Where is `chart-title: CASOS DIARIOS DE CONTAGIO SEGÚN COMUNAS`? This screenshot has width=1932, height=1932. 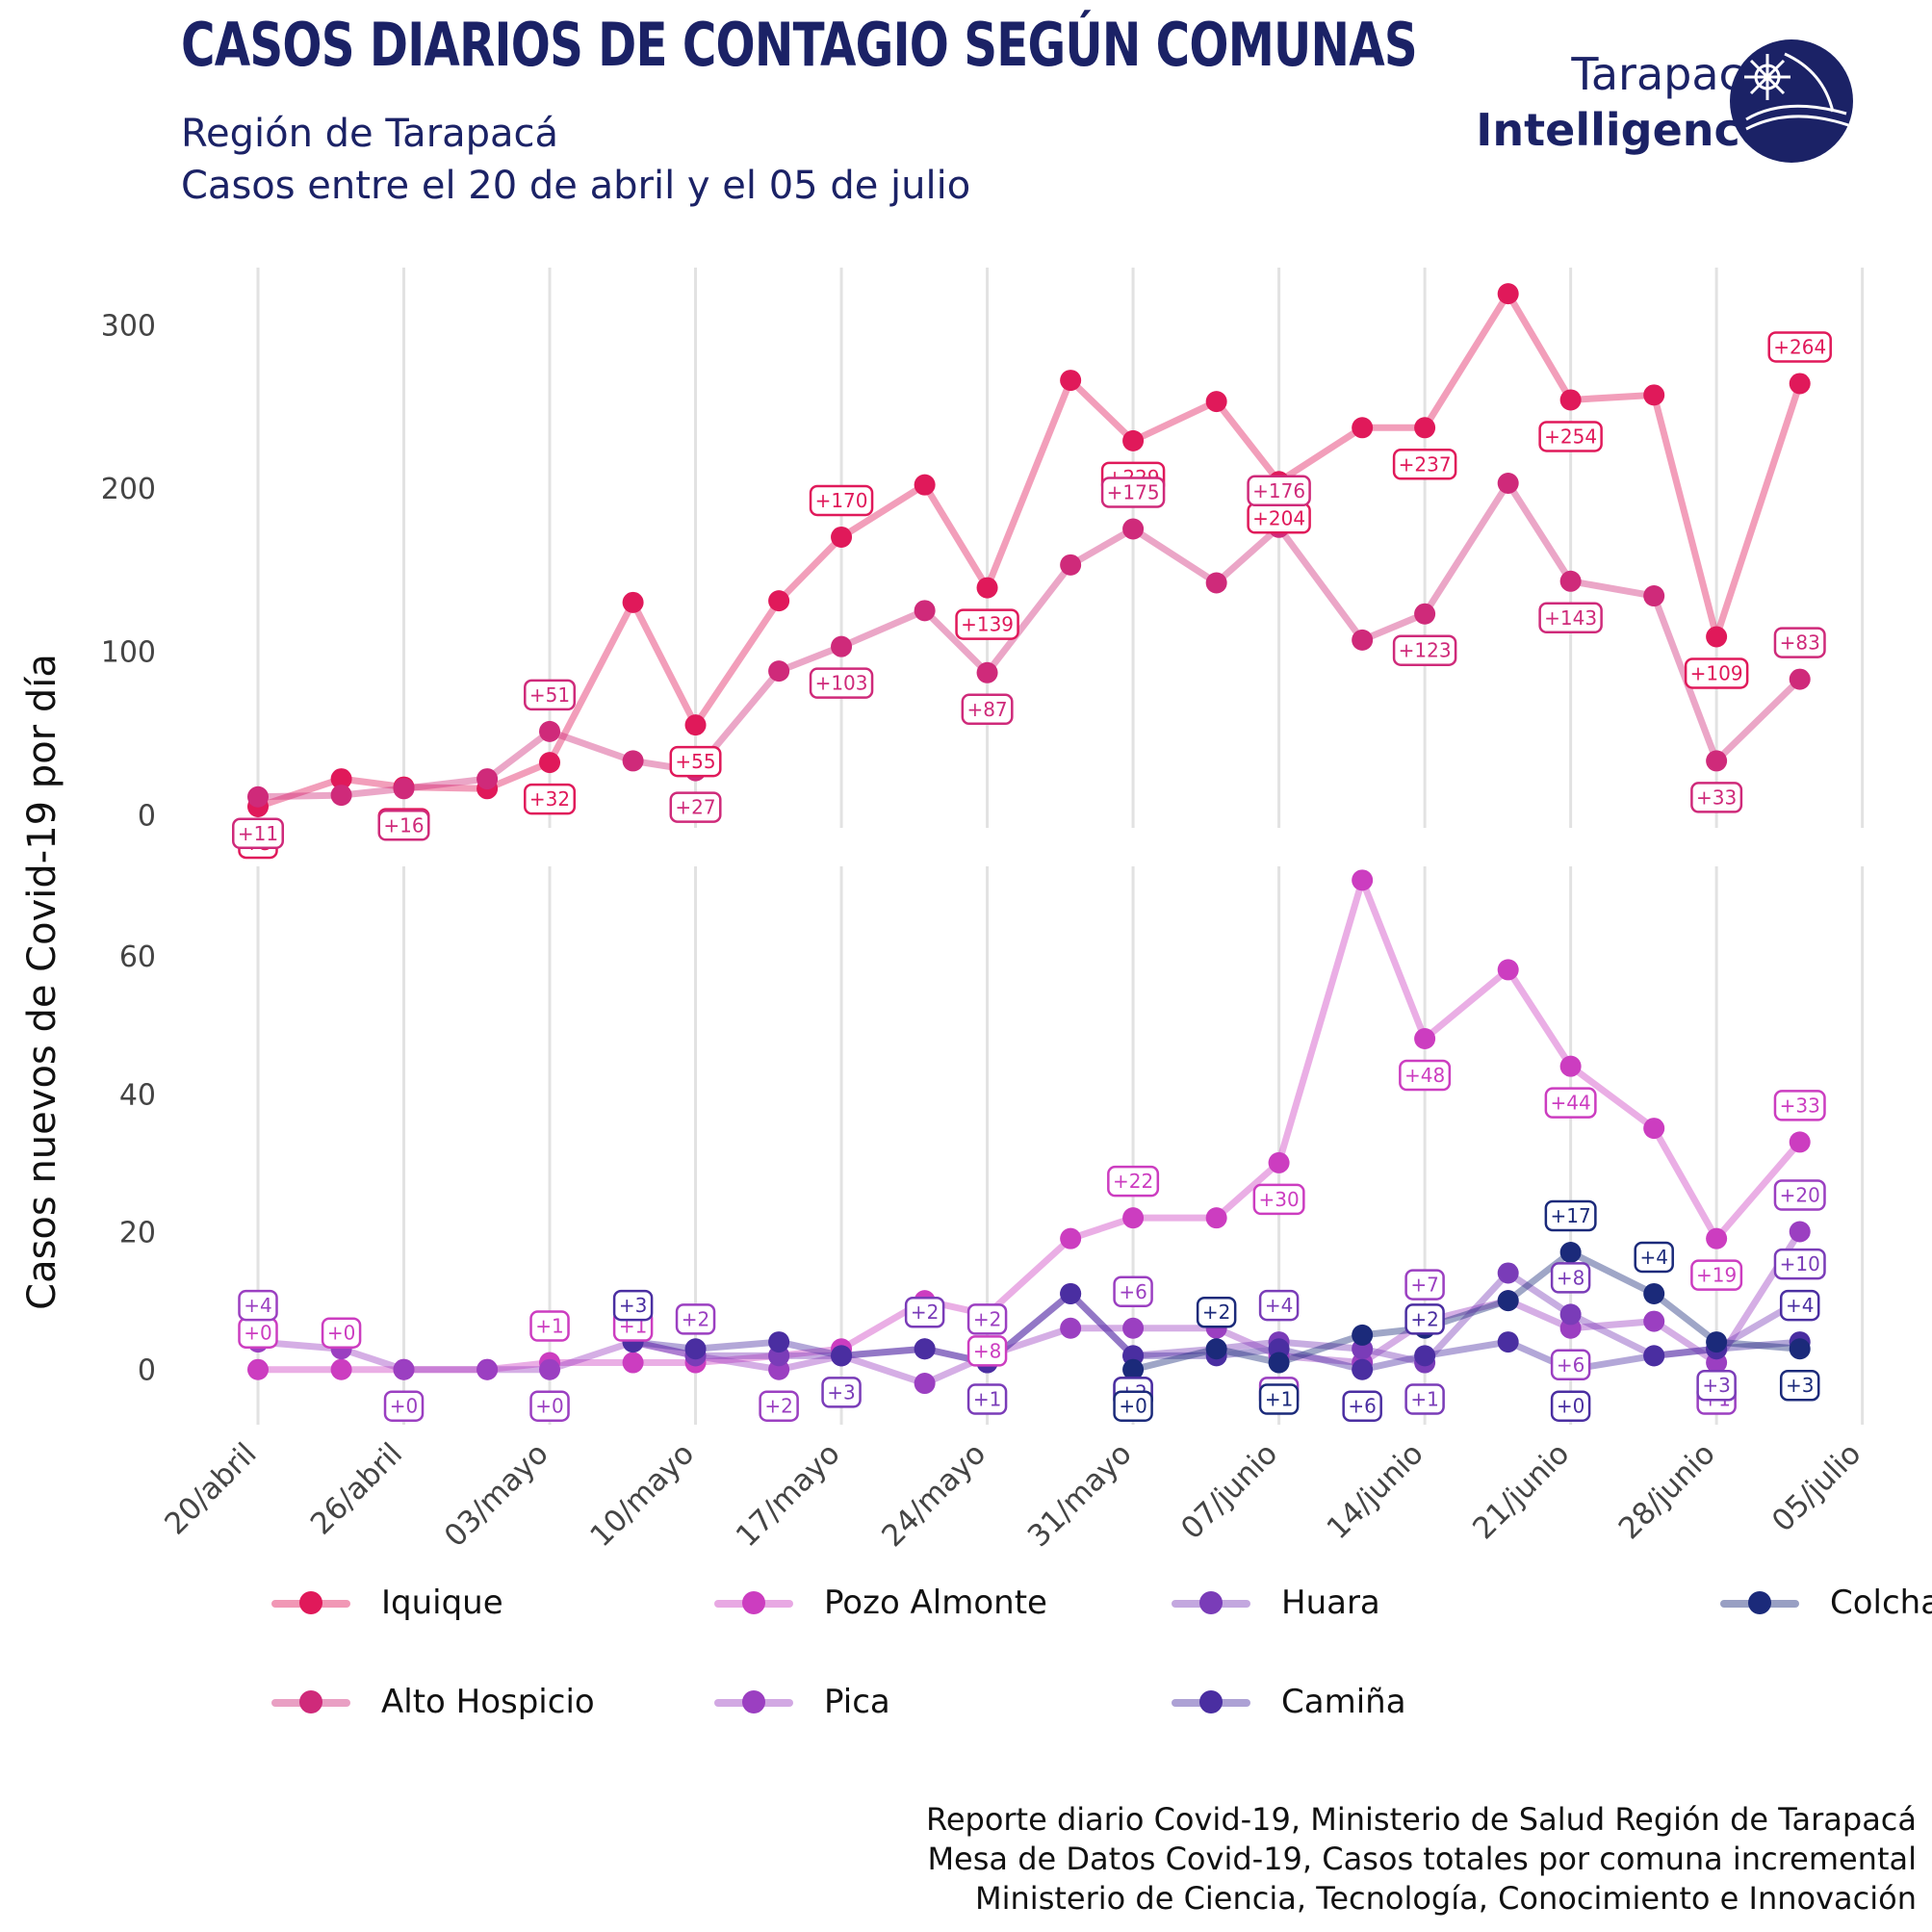 chart-title: CASOS DIARIOS DE CONTAGIO SEGÚN COMUNAS is located at coordinates (800, 45).